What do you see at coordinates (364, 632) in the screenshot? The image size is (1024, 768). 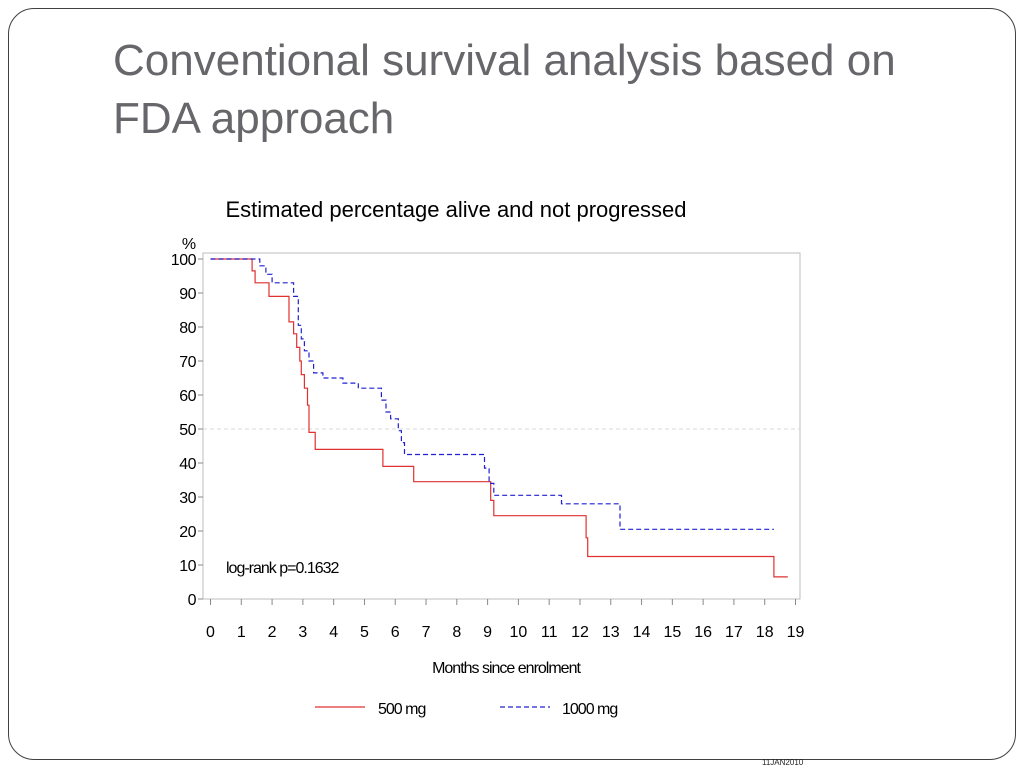 I see `x-tick-label: 5` at bounding box center [364, 632].